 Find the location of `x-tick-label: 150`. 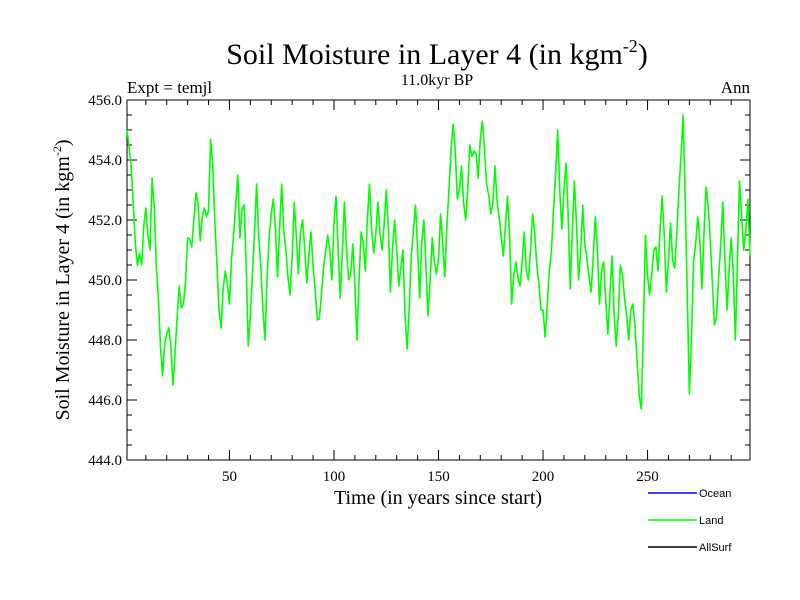

x-tick-label: 150 is located at coordinates (438, 477).